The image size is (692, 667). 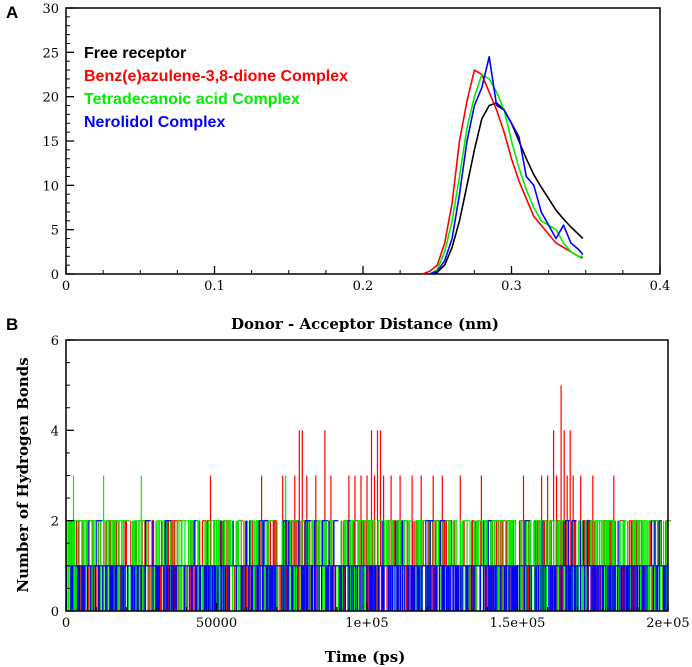 I want to click on panel-b-ytick-label: 2, so click(x=55, y=522).